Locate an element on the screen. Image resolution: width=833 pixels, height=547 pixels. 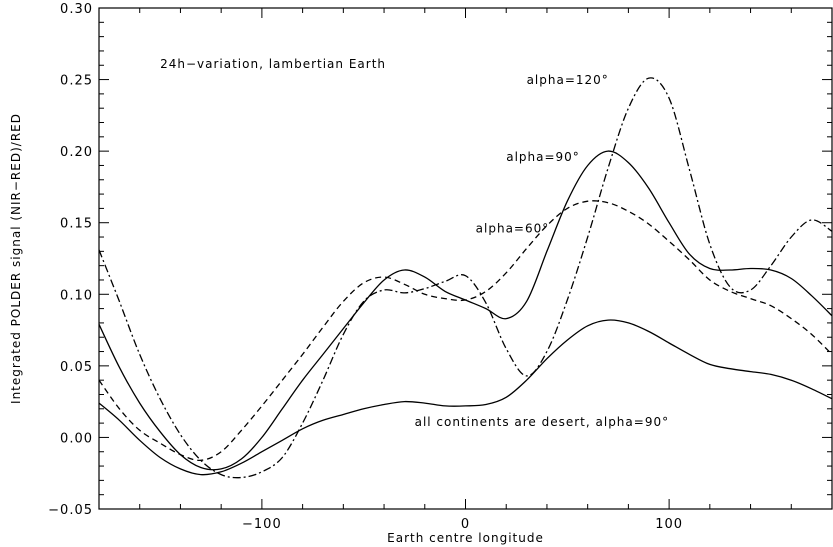
x-tick-label: 0 is located at coordinates (465, 524).